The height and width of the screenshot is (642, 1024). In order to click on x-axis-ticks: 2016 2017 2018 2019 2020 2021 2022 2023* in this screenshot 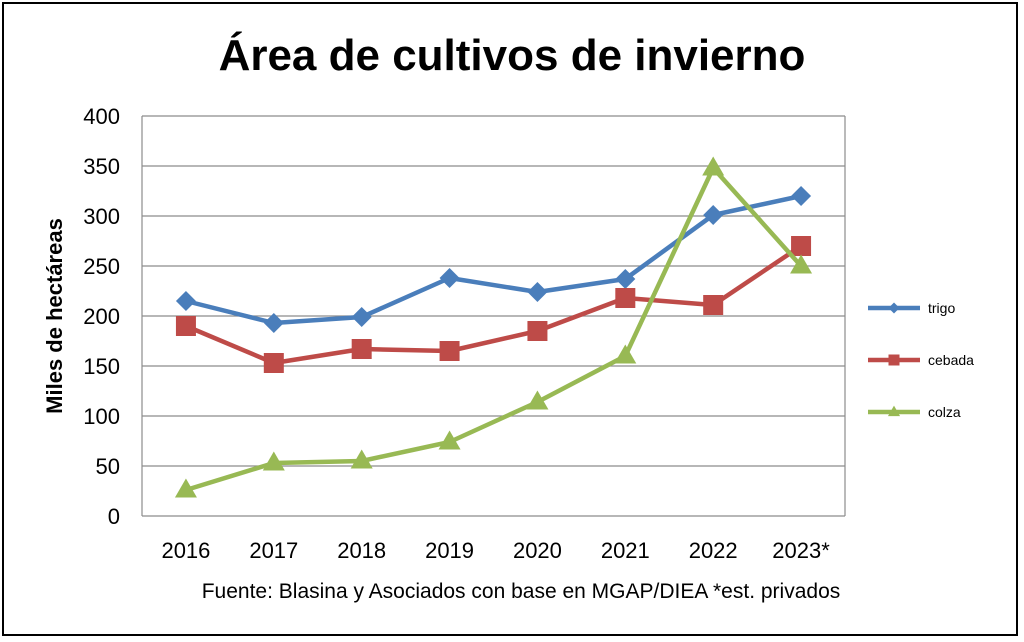, I will do `click(495, 550)`.